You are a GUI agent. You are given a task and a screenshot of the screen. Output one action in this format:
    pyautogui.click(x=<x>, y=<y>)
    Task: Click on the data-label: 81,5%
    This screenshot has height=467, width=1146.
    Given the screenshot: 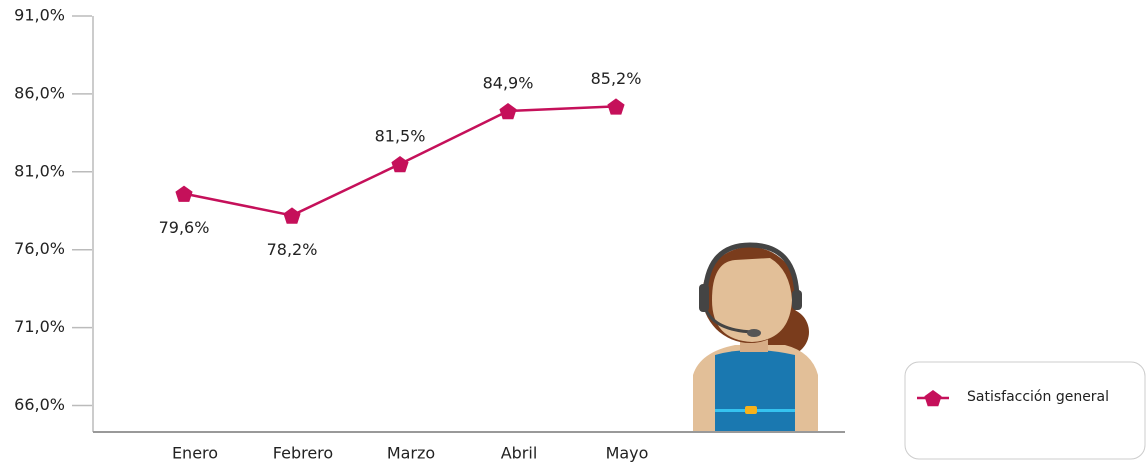 What is the action you would take?
    pyautogui.click(x=400, y=136)
    